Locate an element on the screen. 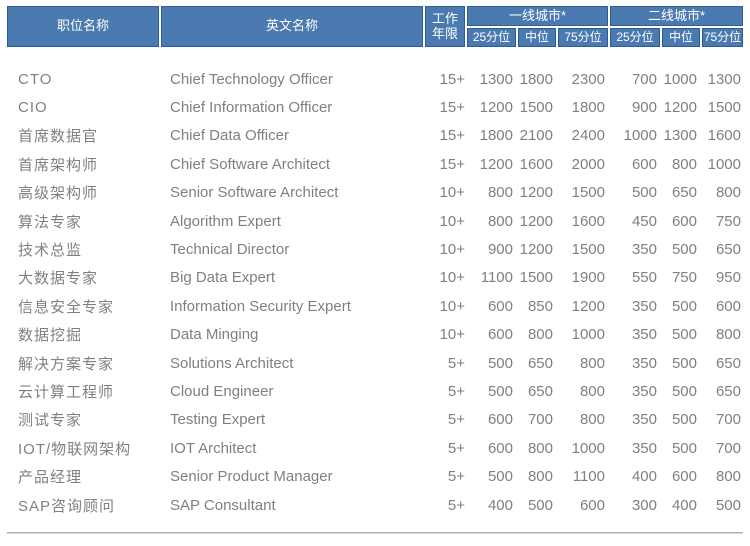 Image resolution: width=750 pixels, height=546 pixels. cell-tier1-median: 850 is located at coordinates (540, 306).